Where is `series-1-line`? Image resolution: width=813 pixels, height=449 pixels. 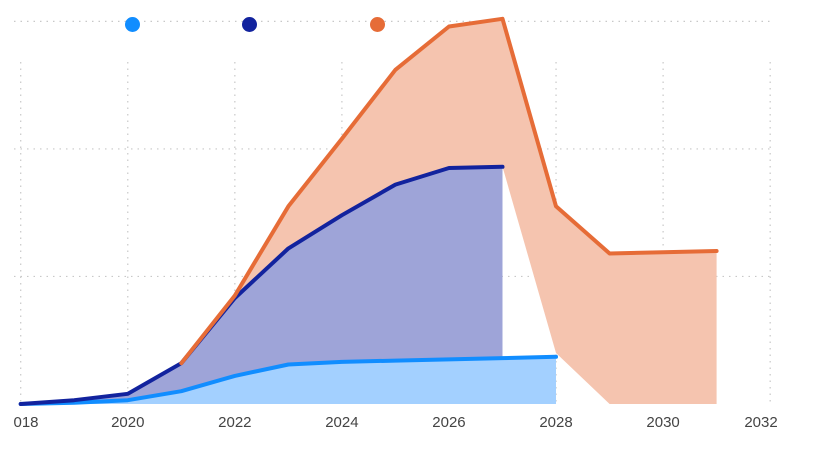
series-1-line is located at coordinates (288, 380).